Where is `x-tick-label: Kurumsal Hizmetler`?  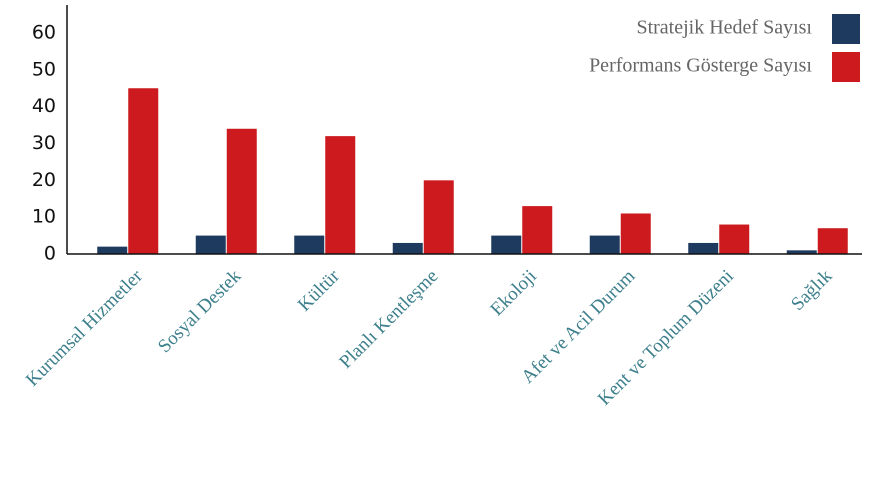 x-tick-label: Kurumsal Hizmetler is located at coordinates (84, 327).